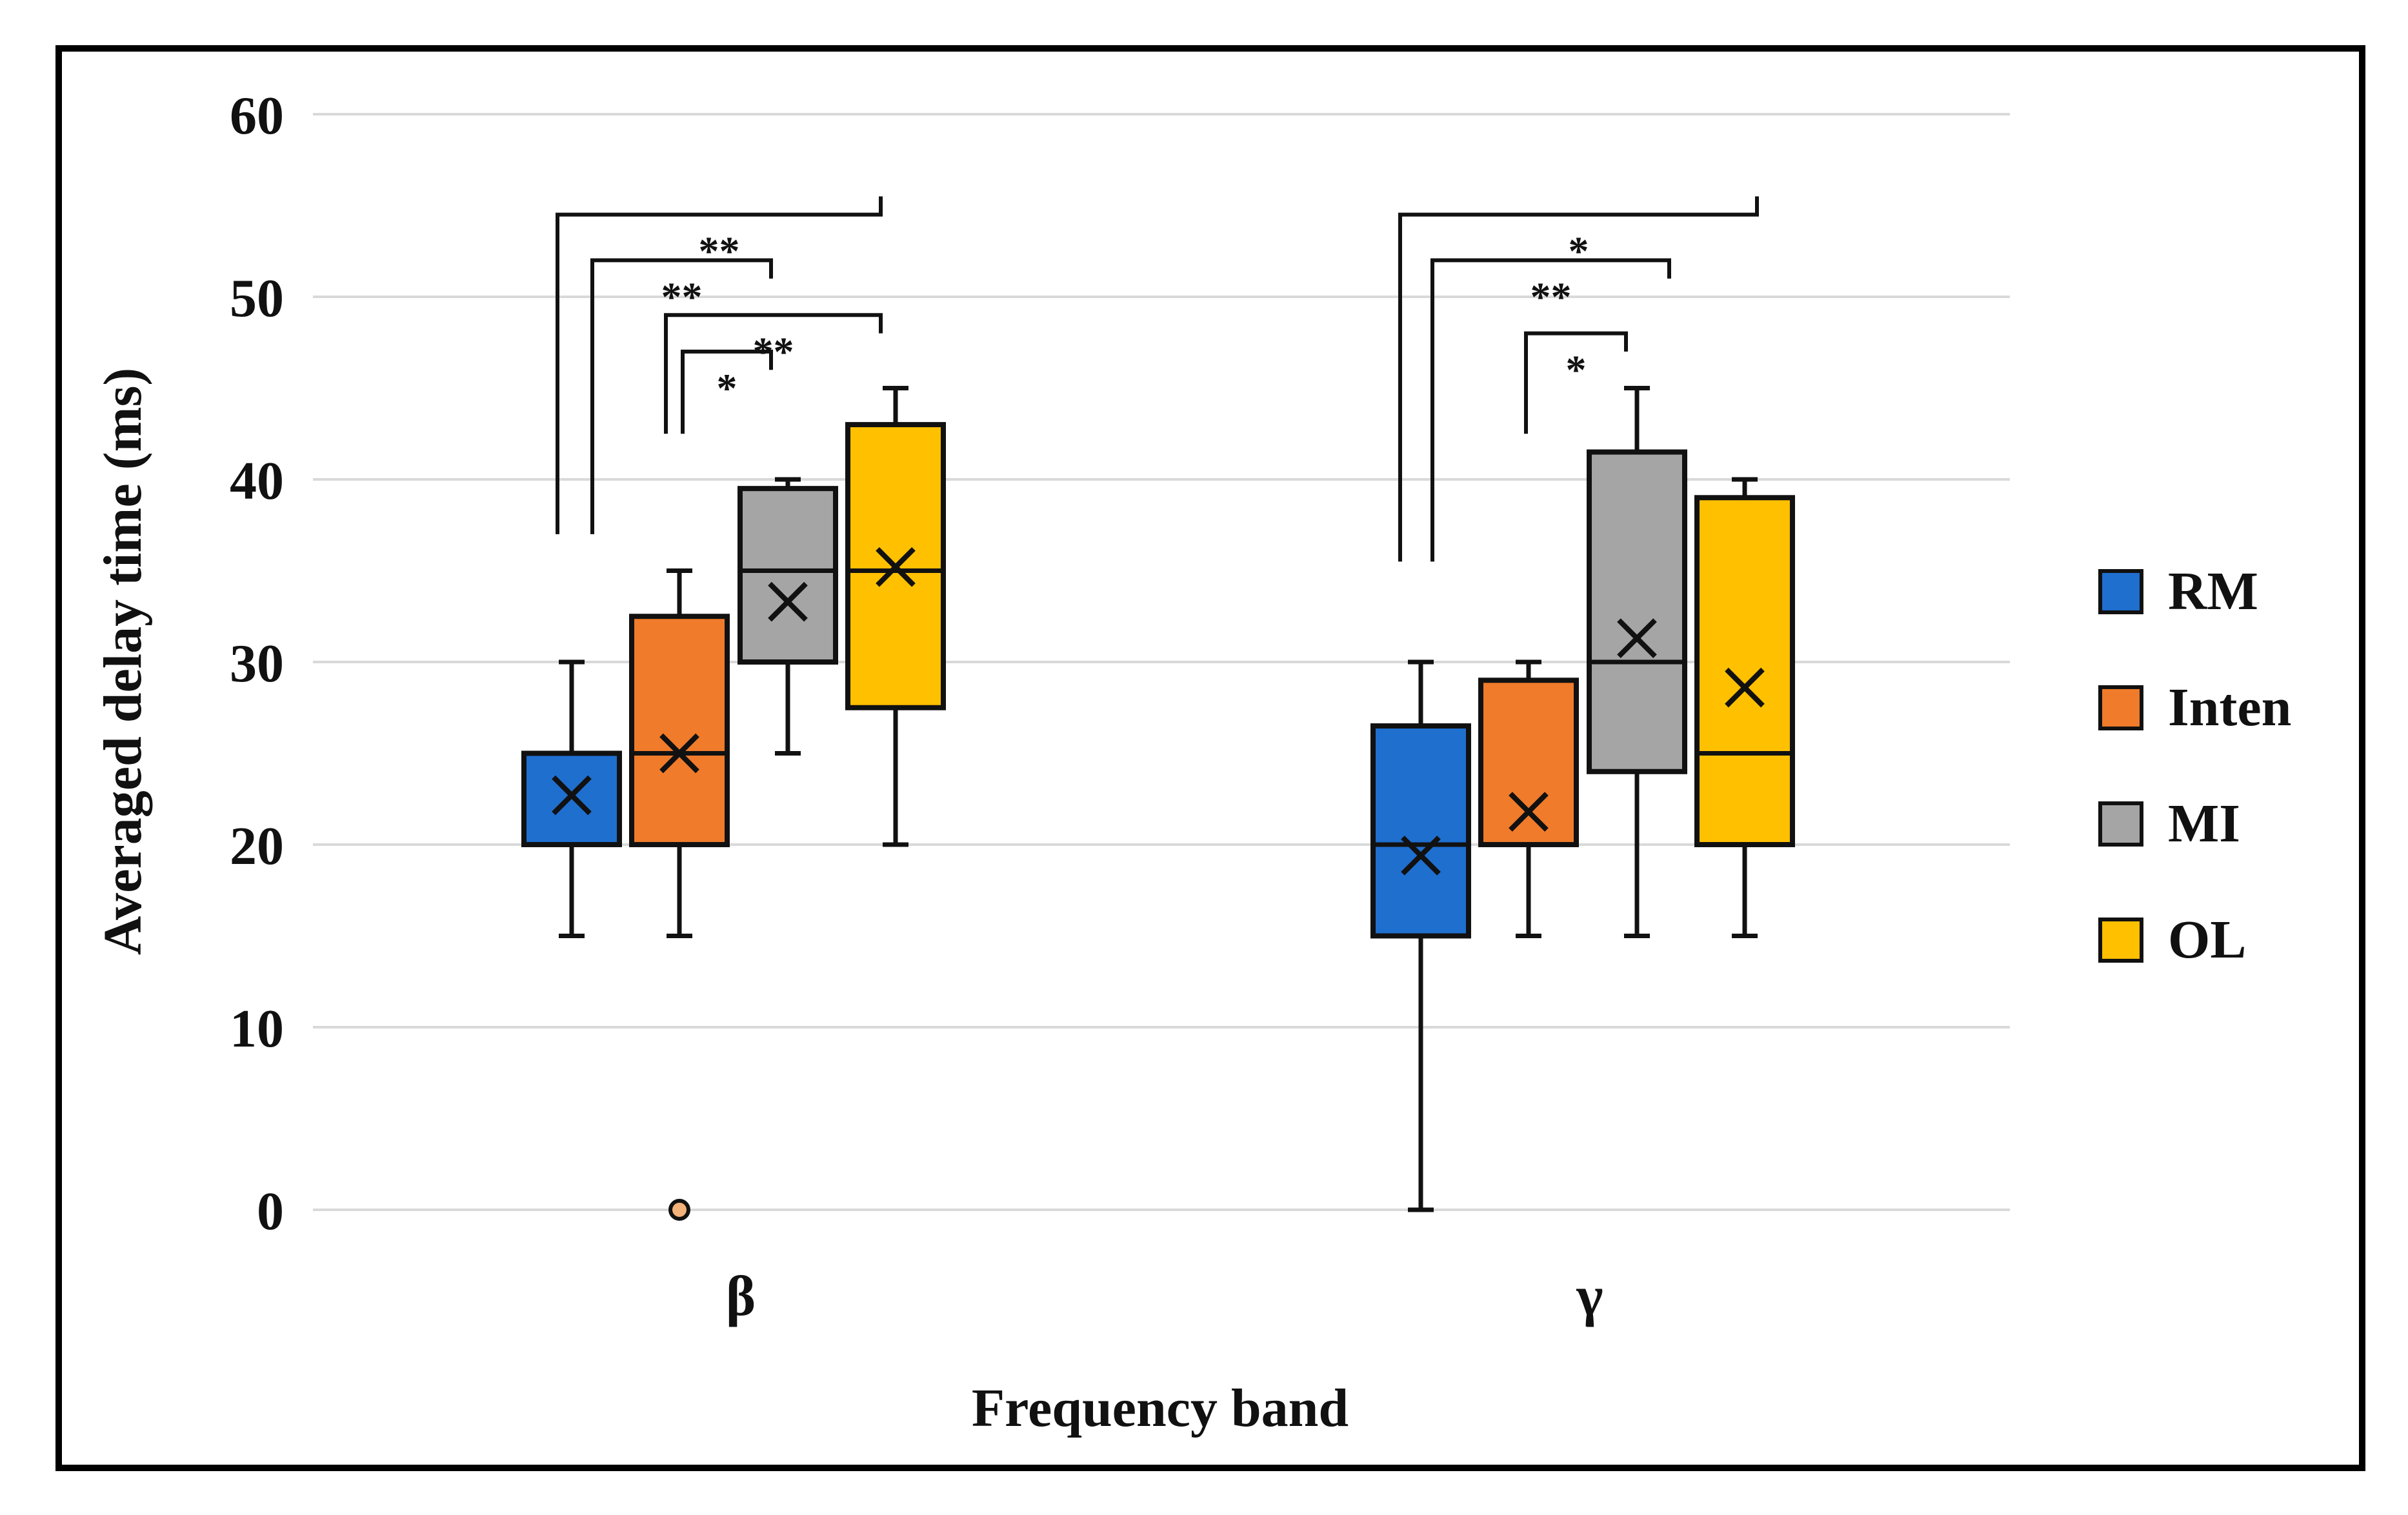 Image resolution: width=2408 pixels, height=1515 pixels. What do you see at coordinates (2213, 591) in the screenshot?
I see `legend-label: RM` at bounding box center [2213, 591].